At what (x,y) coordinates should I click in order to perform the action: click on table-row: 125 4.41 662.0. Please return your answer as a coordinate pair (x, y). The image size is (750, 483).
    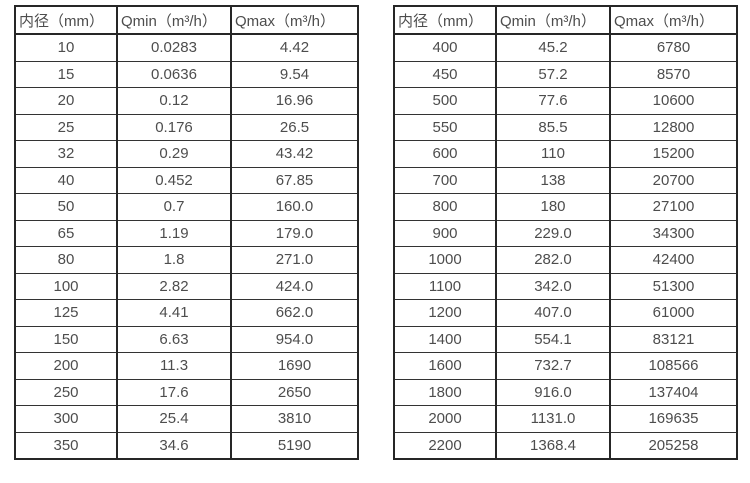
    Looking at the image, I should click on (186, 313).